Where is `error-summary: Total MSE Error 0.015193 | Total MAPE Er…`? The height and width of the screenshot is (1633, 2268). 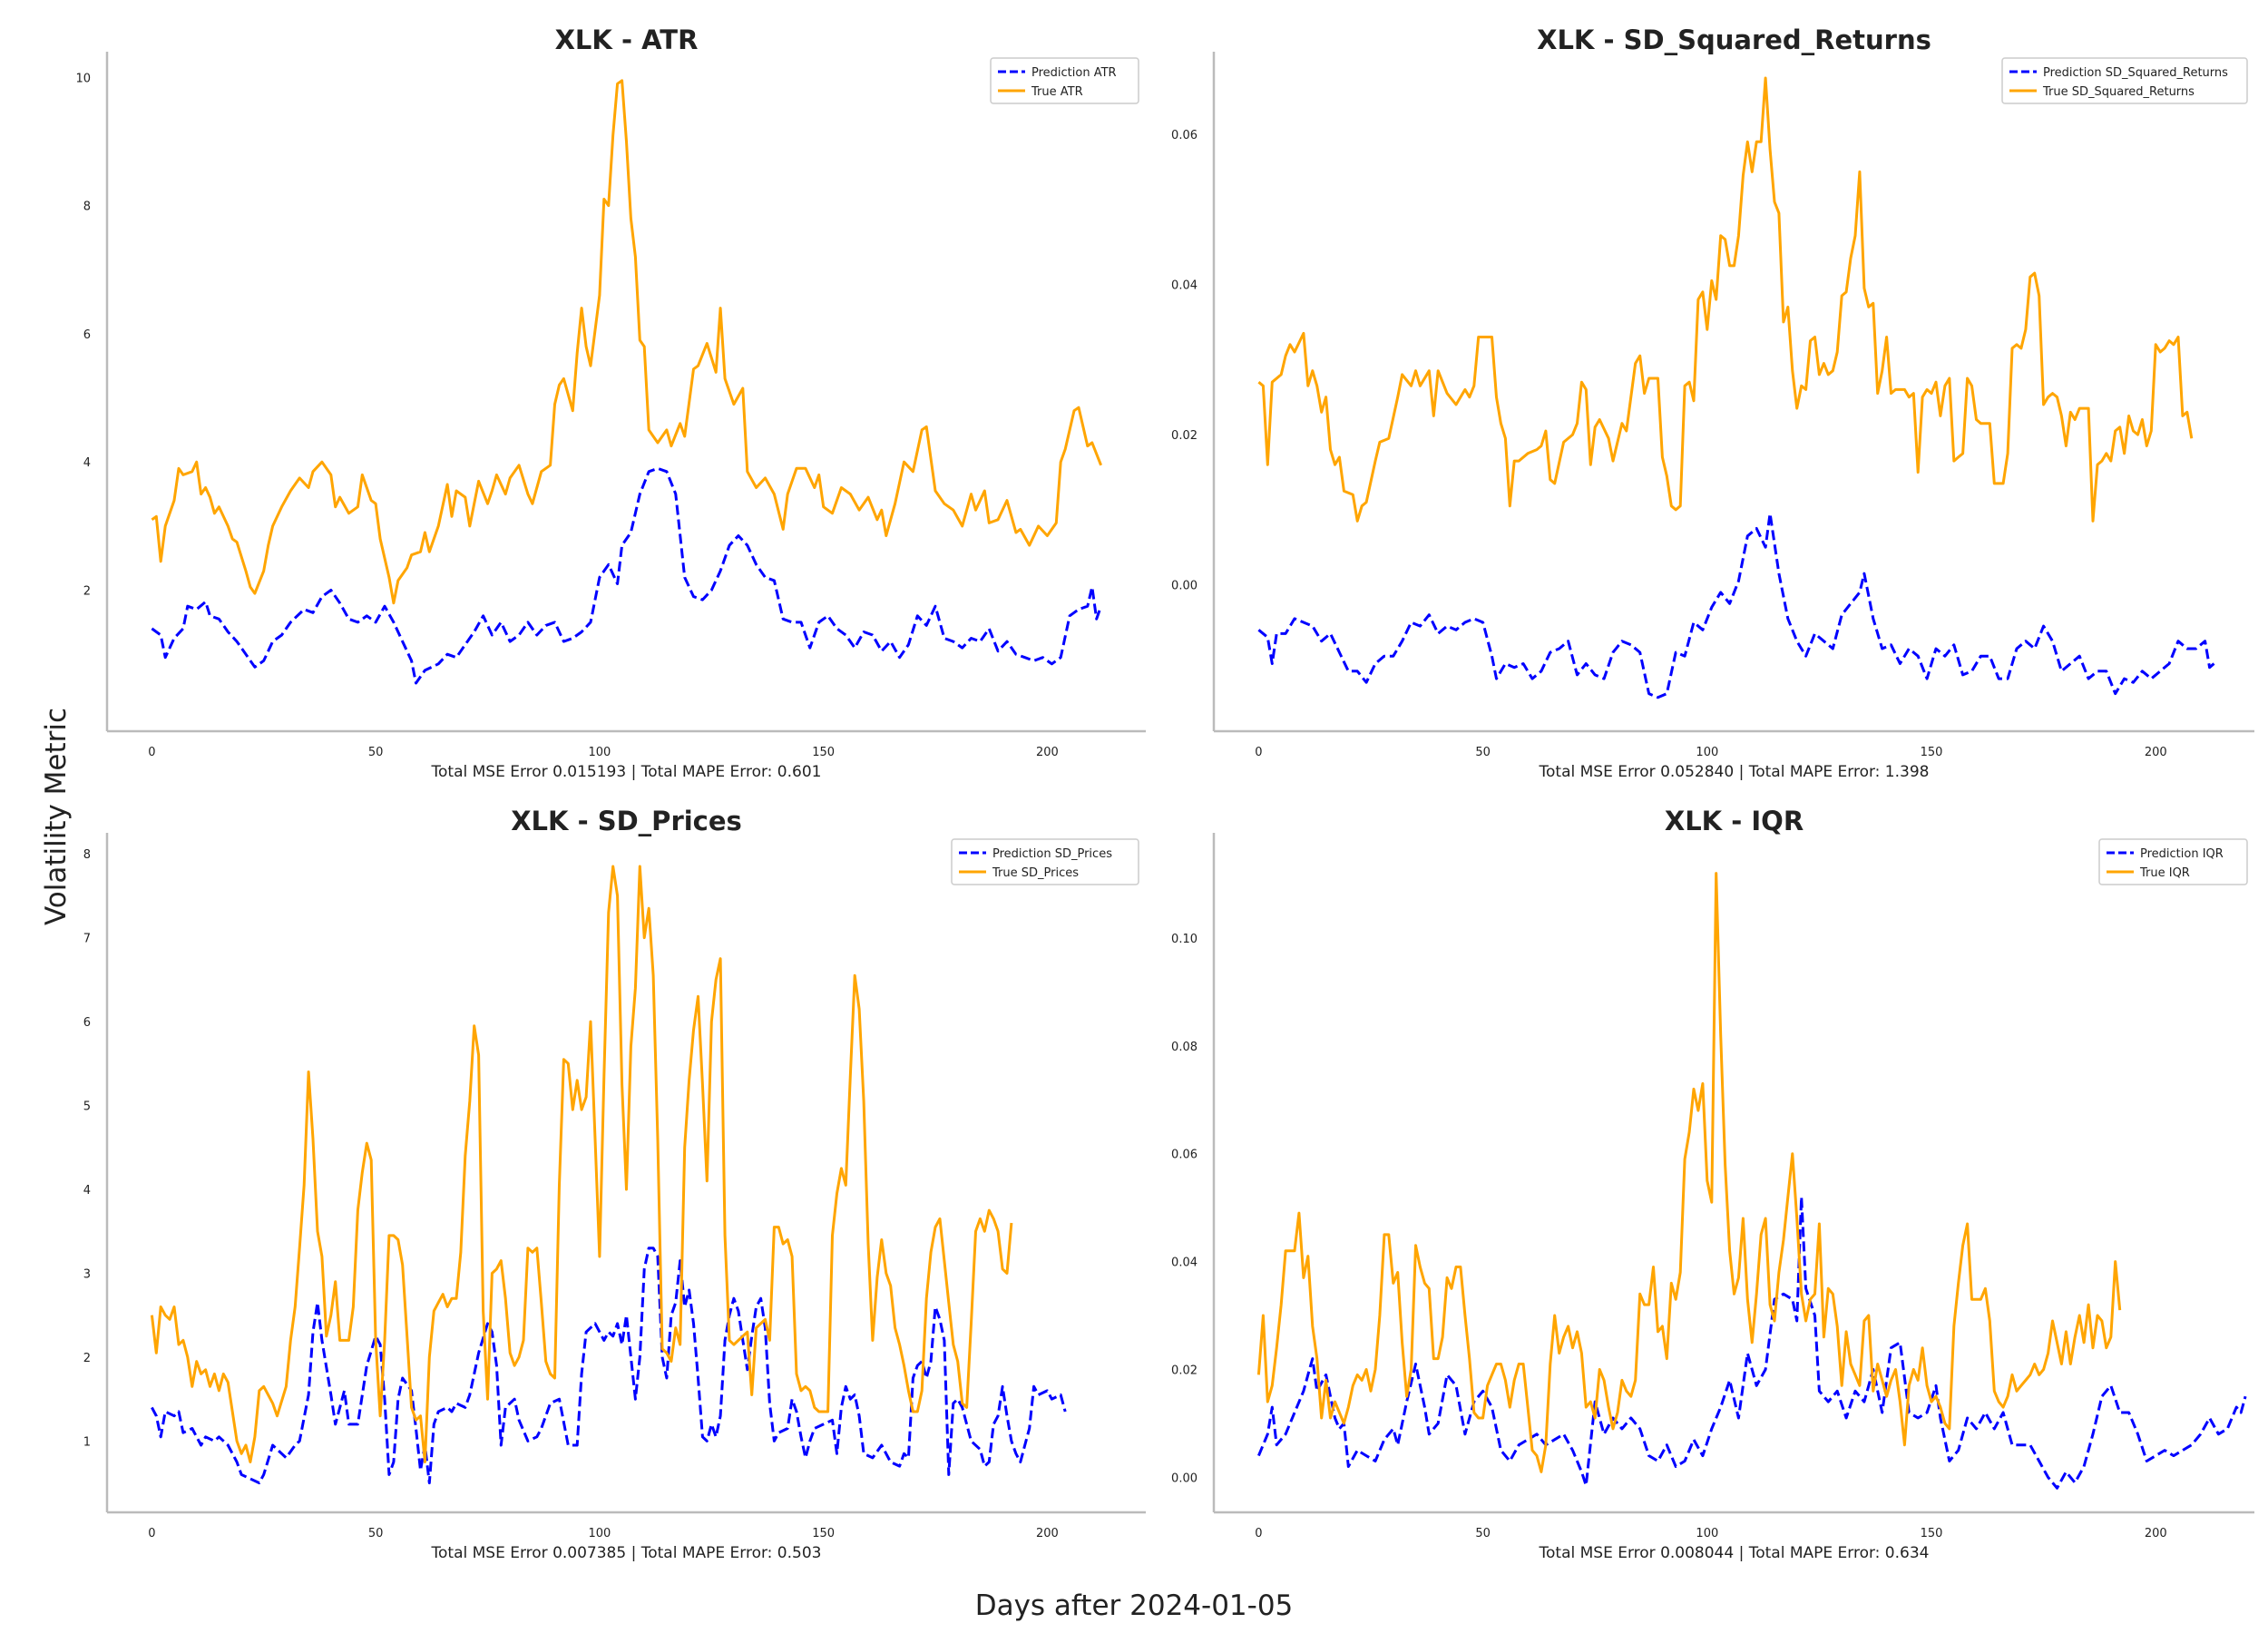
error-summary: Total MSE Error 0.015193 | Total MAPE Er… is located at coordinates (627, 772).